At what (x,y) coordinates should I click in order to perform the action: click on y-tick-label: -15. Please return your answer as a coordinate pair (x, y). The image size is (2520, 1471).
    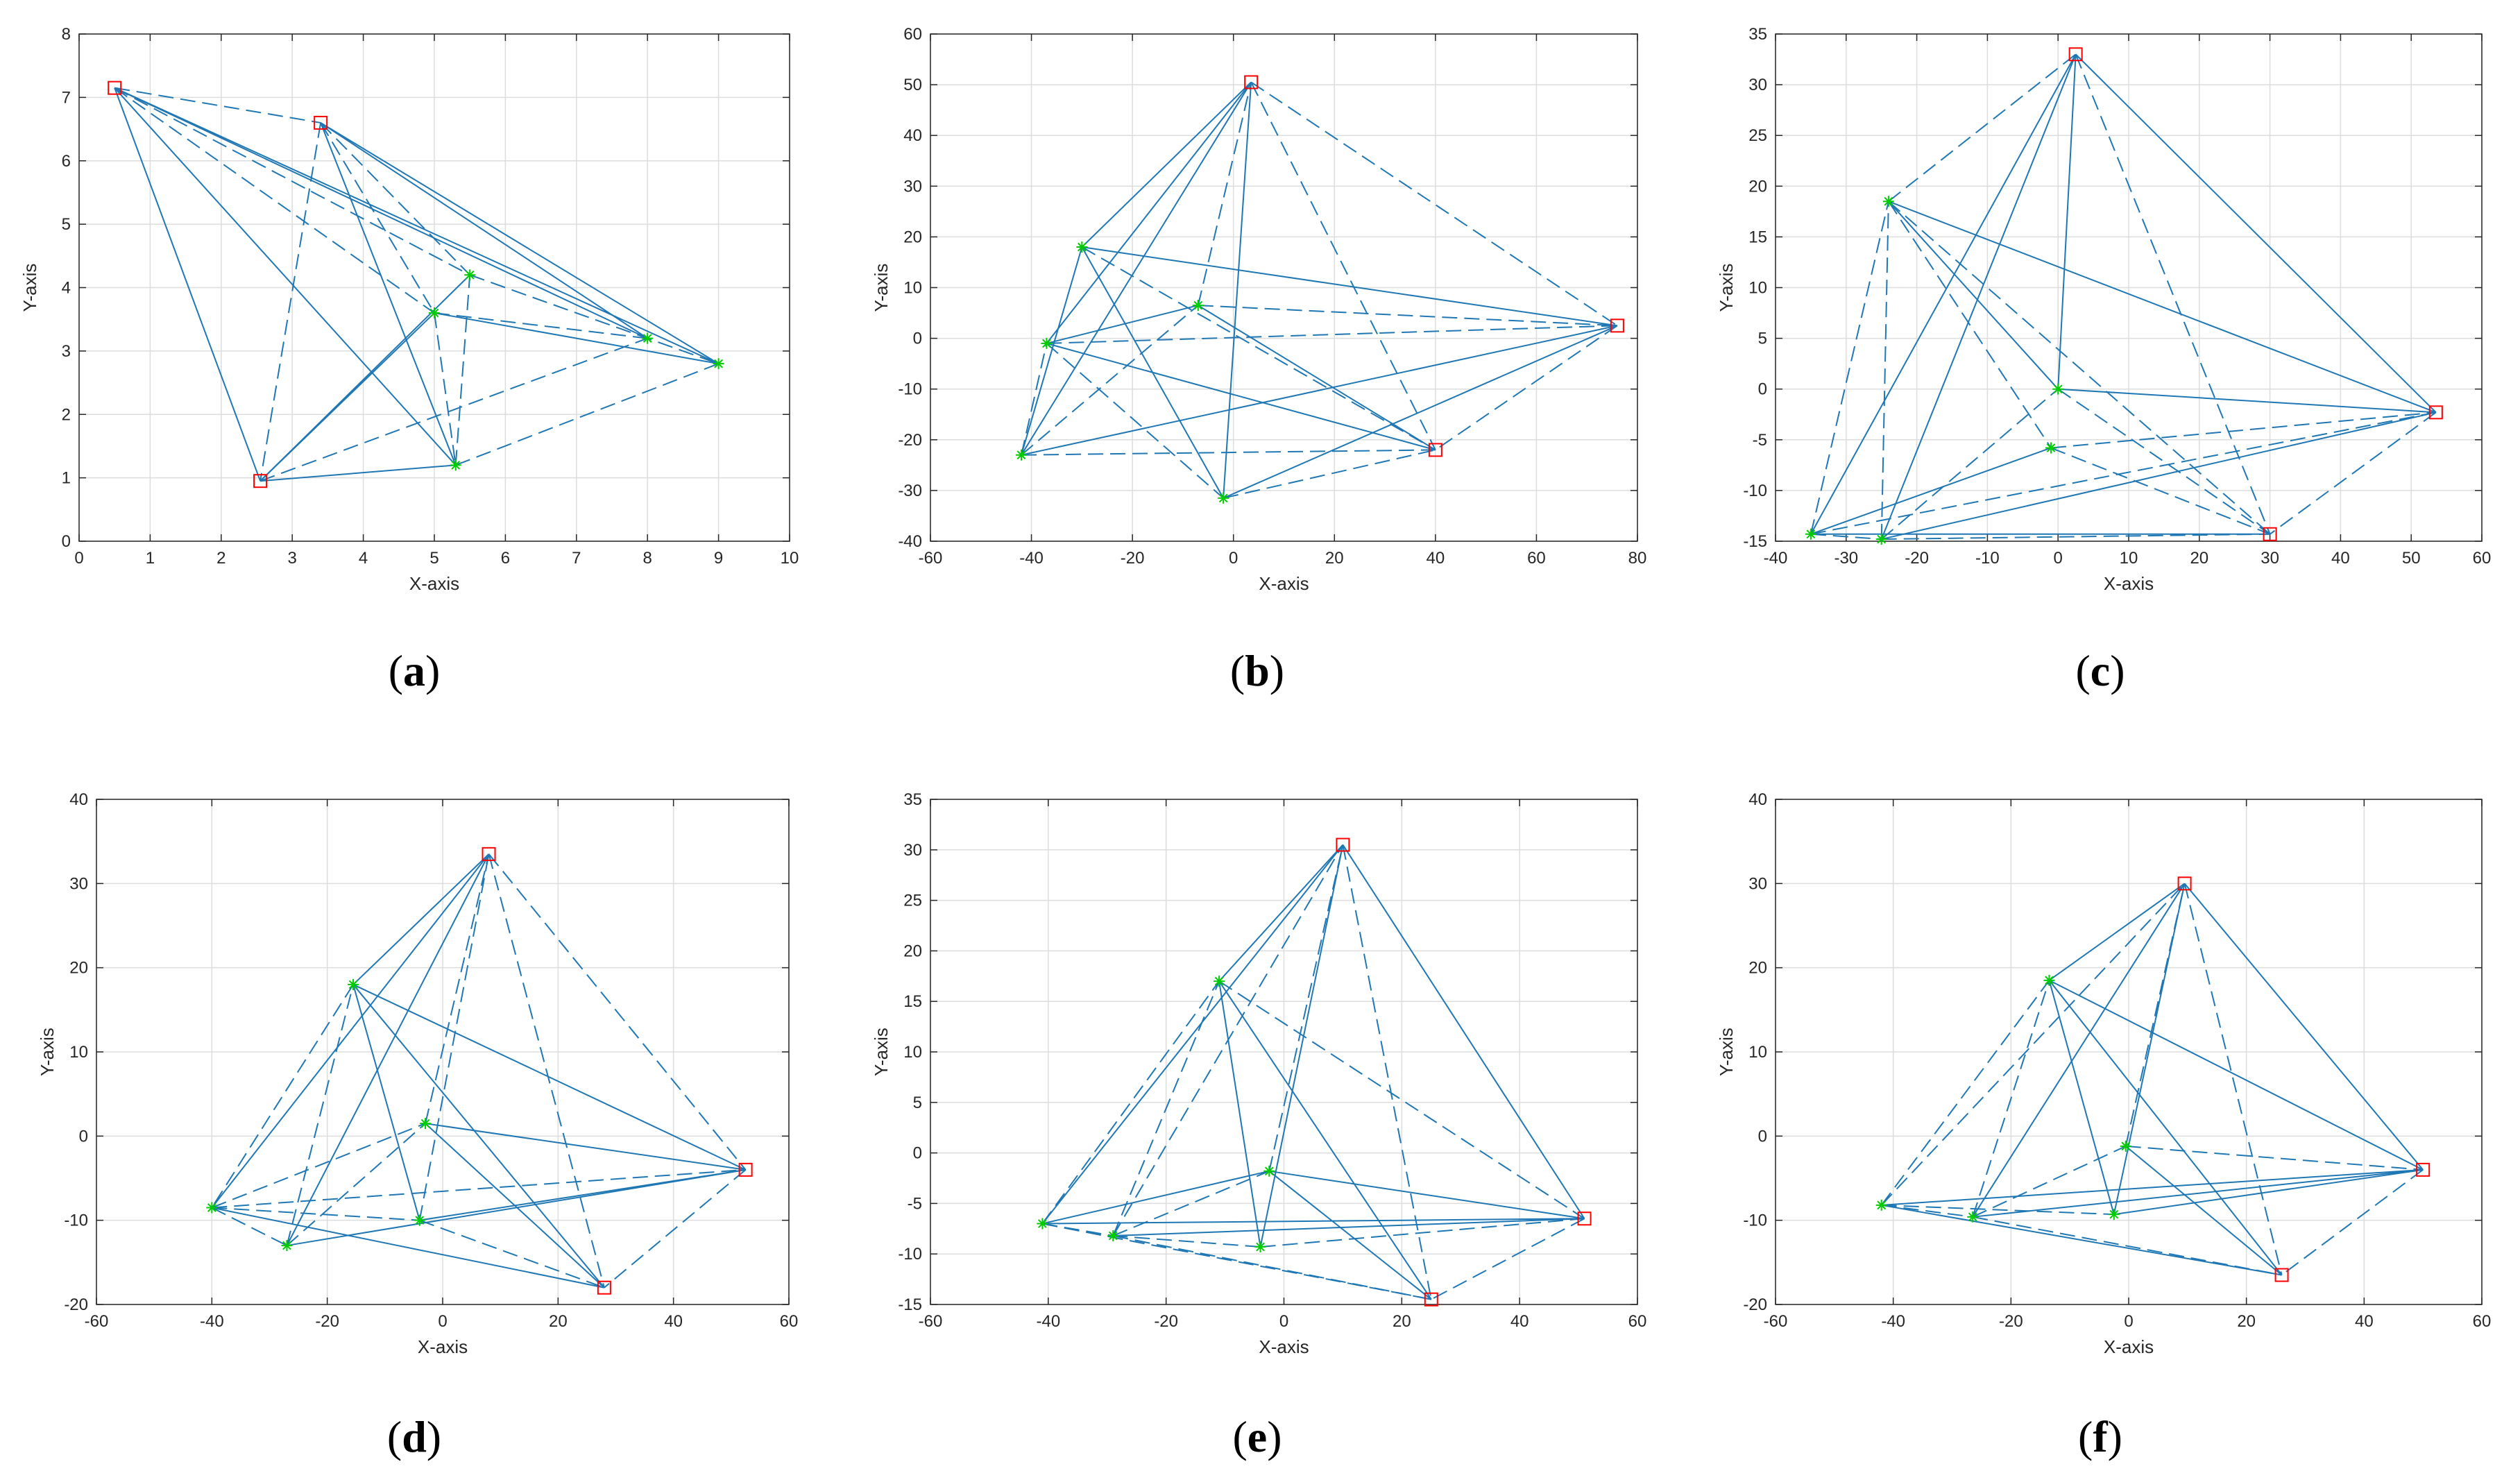
    Looking at the image, I should click on (1755, 541).